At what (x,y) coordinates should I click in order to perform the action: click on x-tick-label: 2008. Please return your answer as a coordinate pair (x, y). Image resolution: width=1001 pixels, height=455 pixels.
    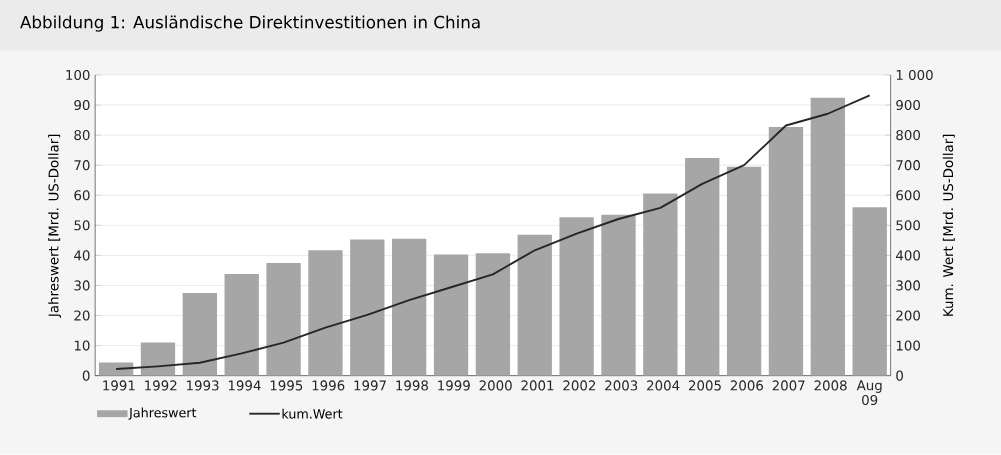
    Looking at the image, I should click on (830, 385).